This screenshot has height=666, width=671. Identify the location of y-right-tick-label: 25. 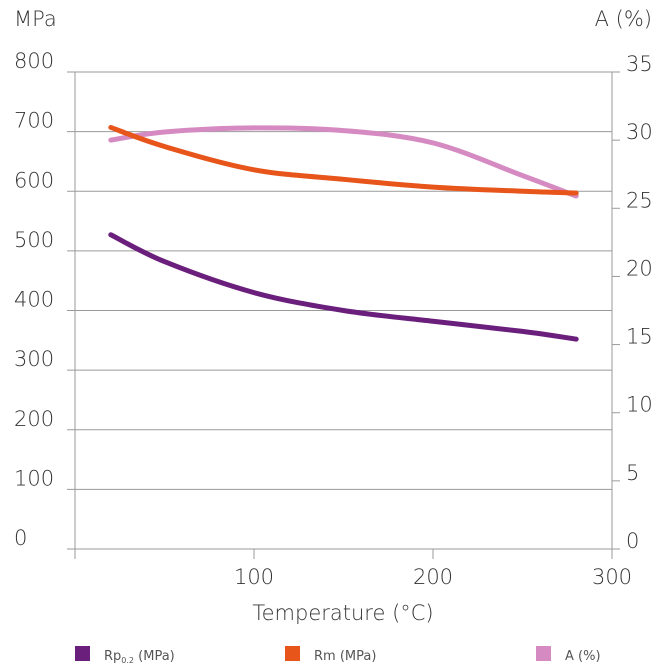
(639, 200).